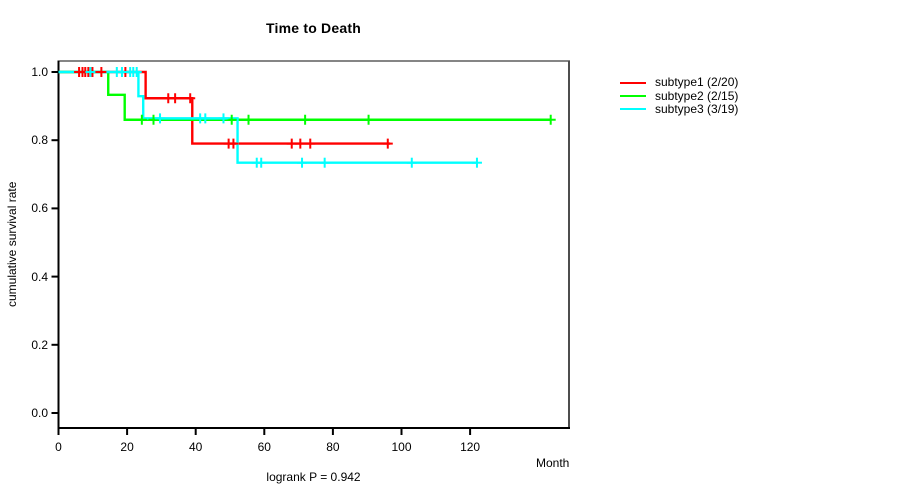  What do you see at coordinates (697, 108) in the screenshot?
I see `legend-item-label: subtype3 (3/19)` at bounding box center [697, 108].